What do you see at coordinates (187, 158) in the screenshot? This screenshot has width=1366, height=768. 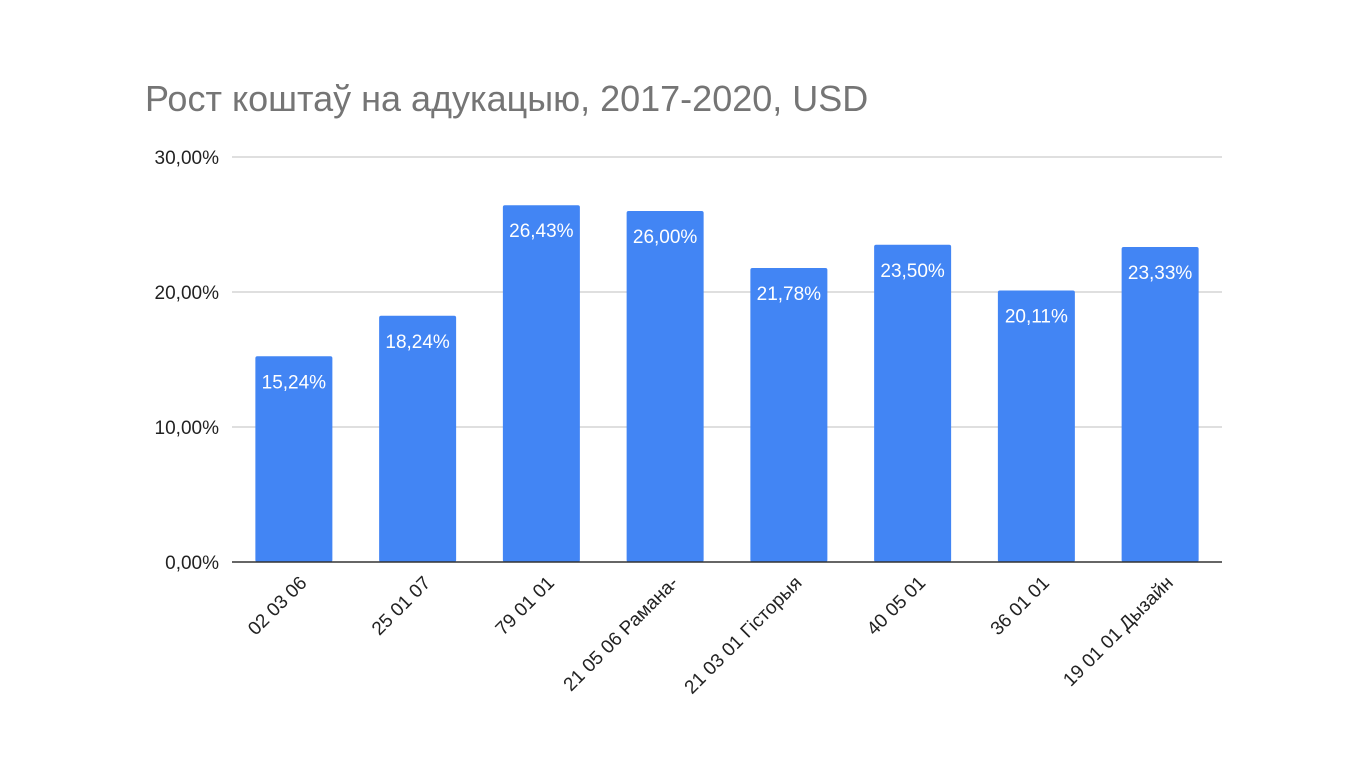 I see `y-tick-label: 30,00%` at bounding box center [187, 158].